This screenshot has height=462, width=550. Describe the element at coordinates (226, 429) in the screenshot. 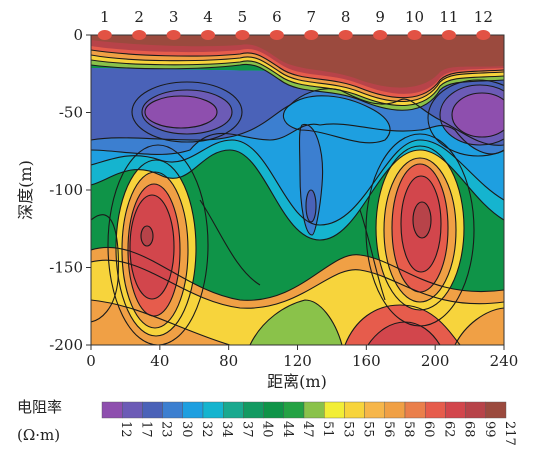

I see `legend-value-label: 34` at that location.